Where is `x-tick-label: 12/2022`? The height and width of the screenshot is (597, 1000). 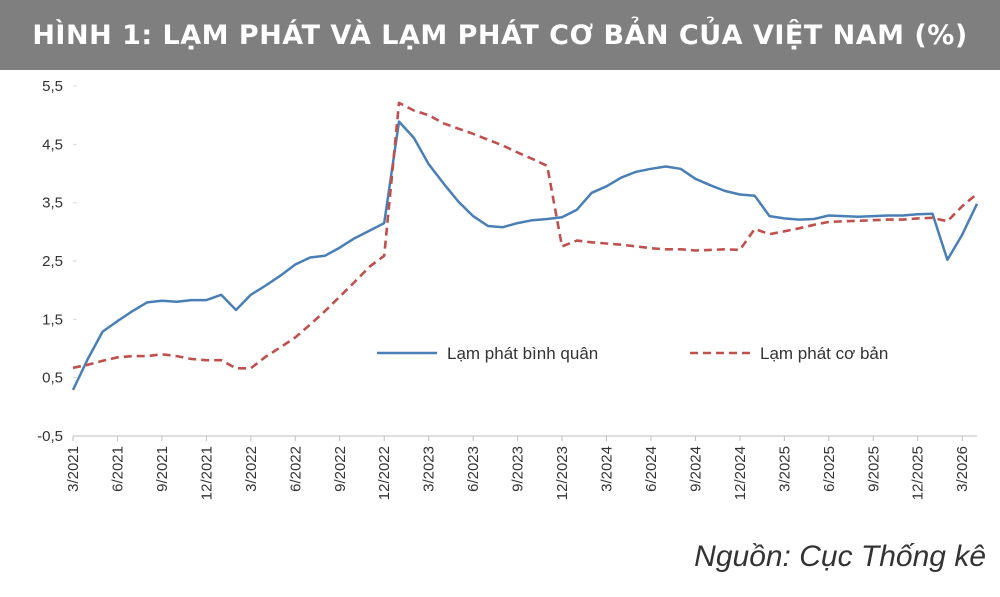 x-tick-label: 12/2022 is located at coordinates (384, 473).